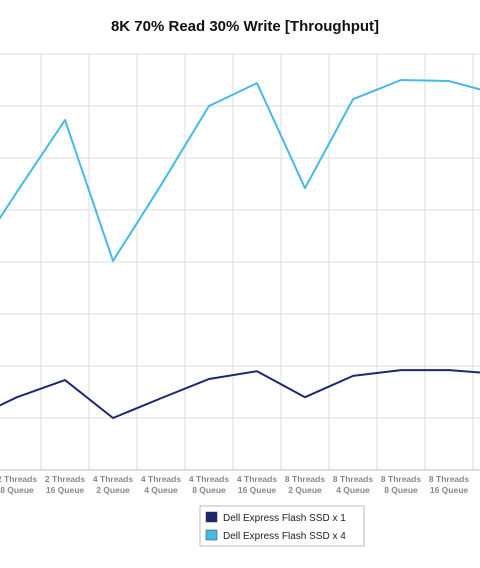  I want to click on legend-label: Dell Express Flash SSD x 4, so click(284, 536).